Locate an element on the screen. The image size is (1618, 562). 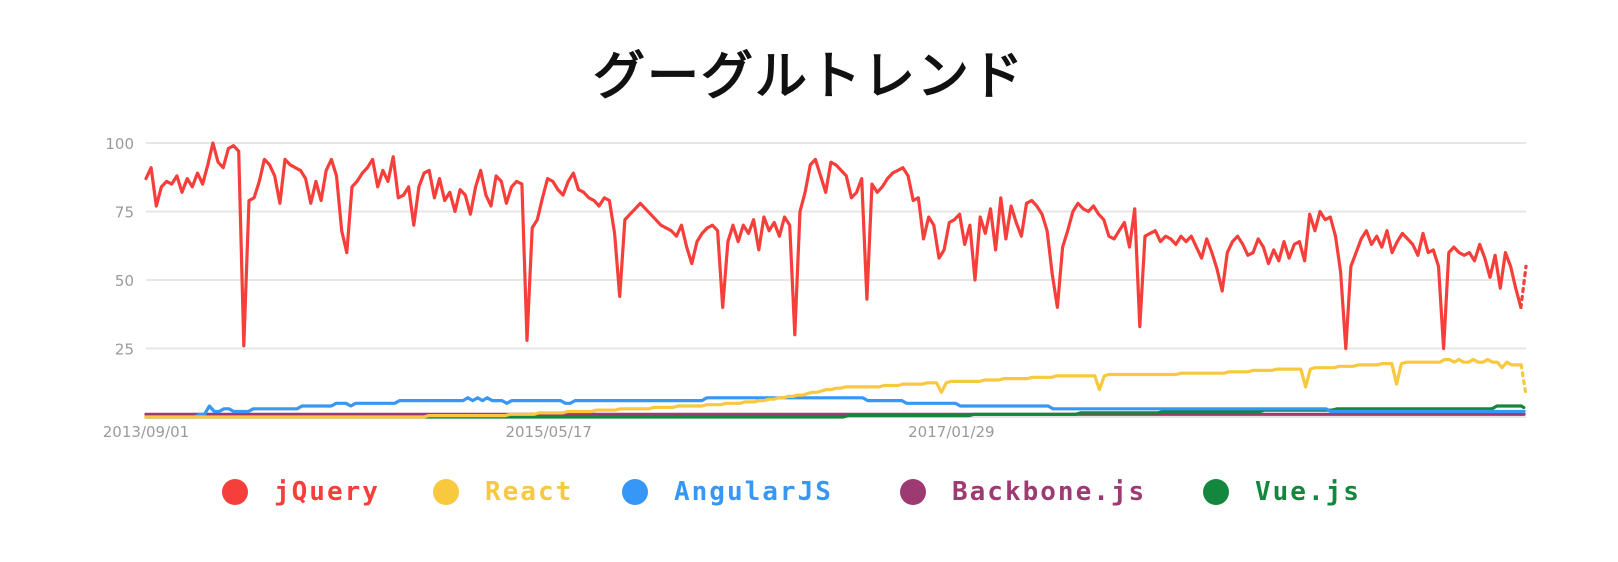
legend-item-backbone: Backbone.js is located at coordinates (1023, 492).